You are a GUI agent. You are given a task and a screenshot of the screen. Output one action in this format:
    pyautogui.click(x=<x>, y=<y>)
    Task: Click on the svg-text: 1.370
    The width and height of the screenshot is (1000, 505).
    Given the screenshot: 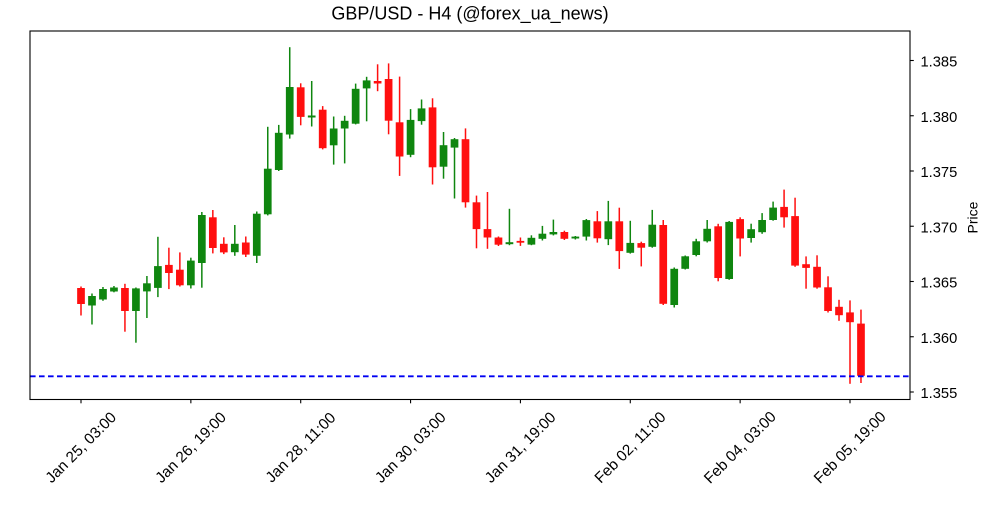 What is the action you would take?
    pyautogui.click(x=939, y=228)
    